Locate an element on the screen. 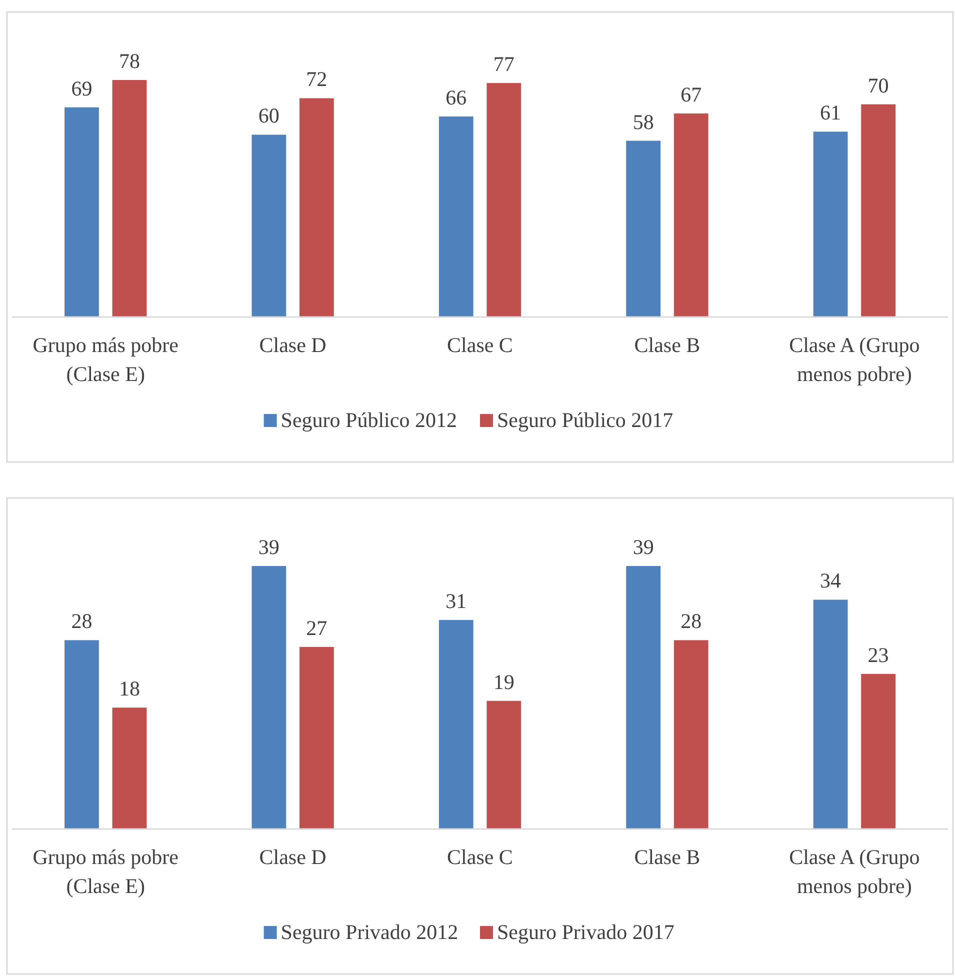 This screenshot has width=955, height=978. data-label: 31 is located at coordinates (456, 600).